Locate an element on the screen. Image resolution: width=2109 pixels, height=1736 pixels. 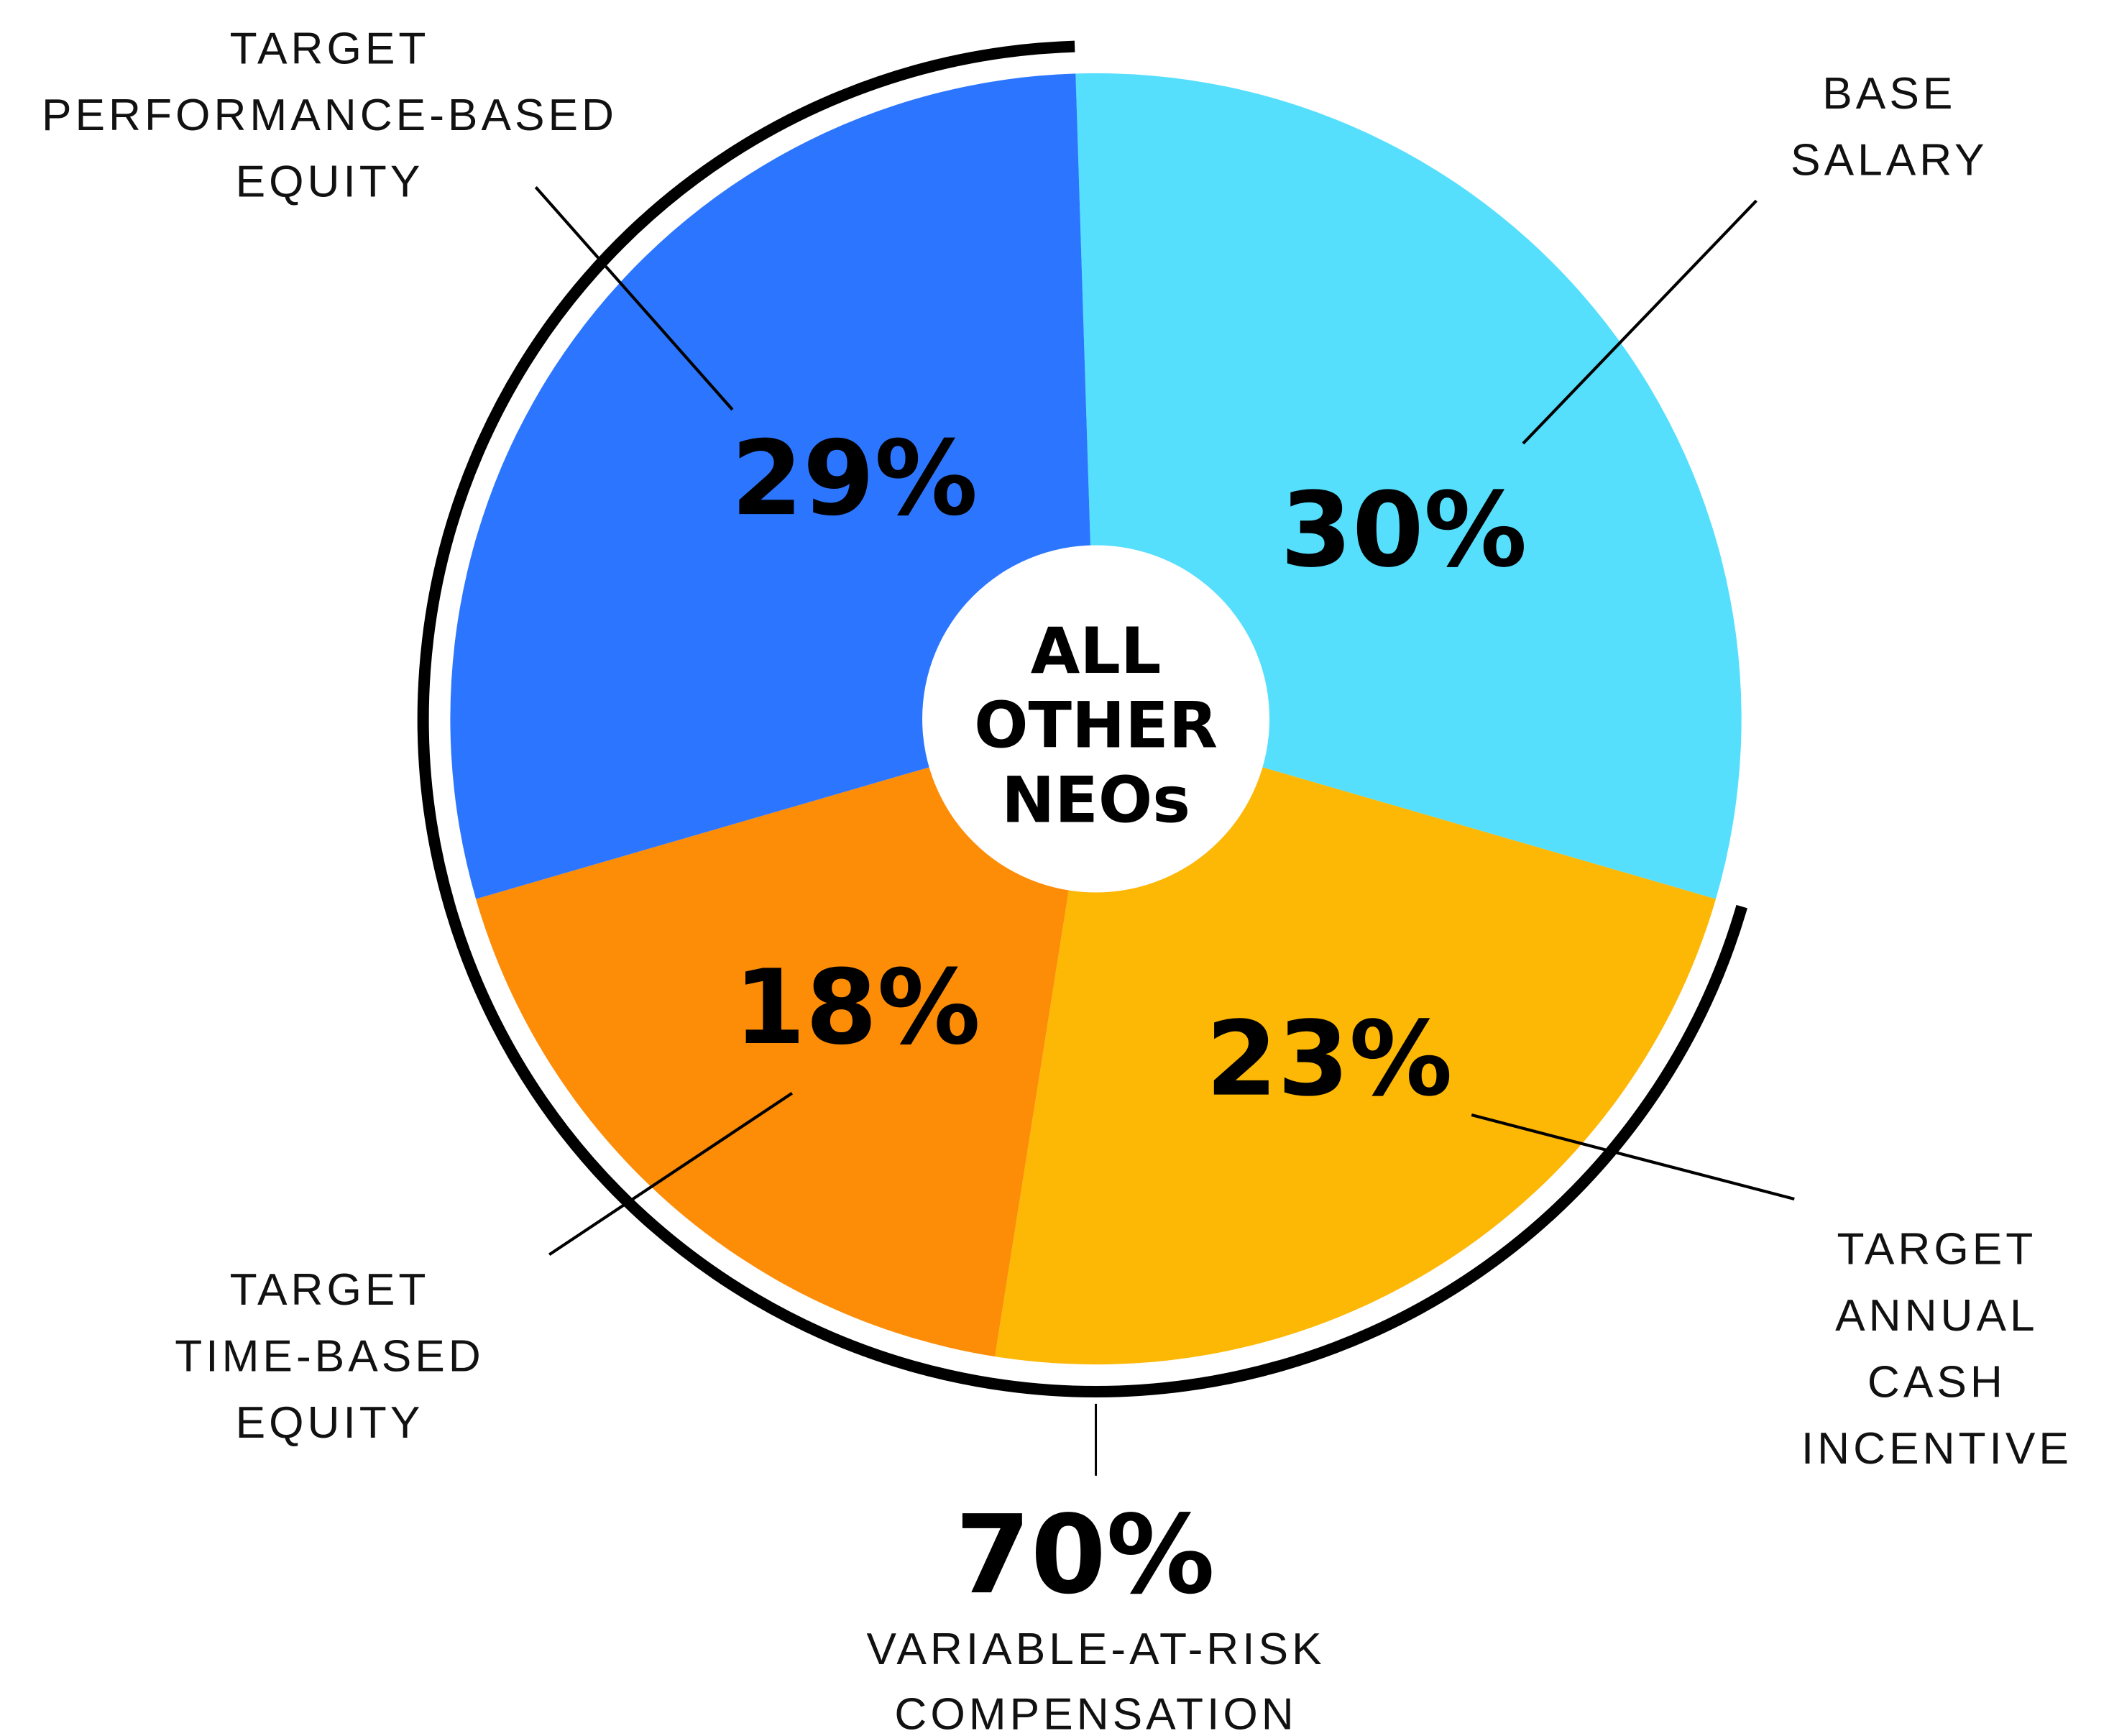
slice-label-perf: PERFORMANCE-BASED is located at coordinates (329, 115).